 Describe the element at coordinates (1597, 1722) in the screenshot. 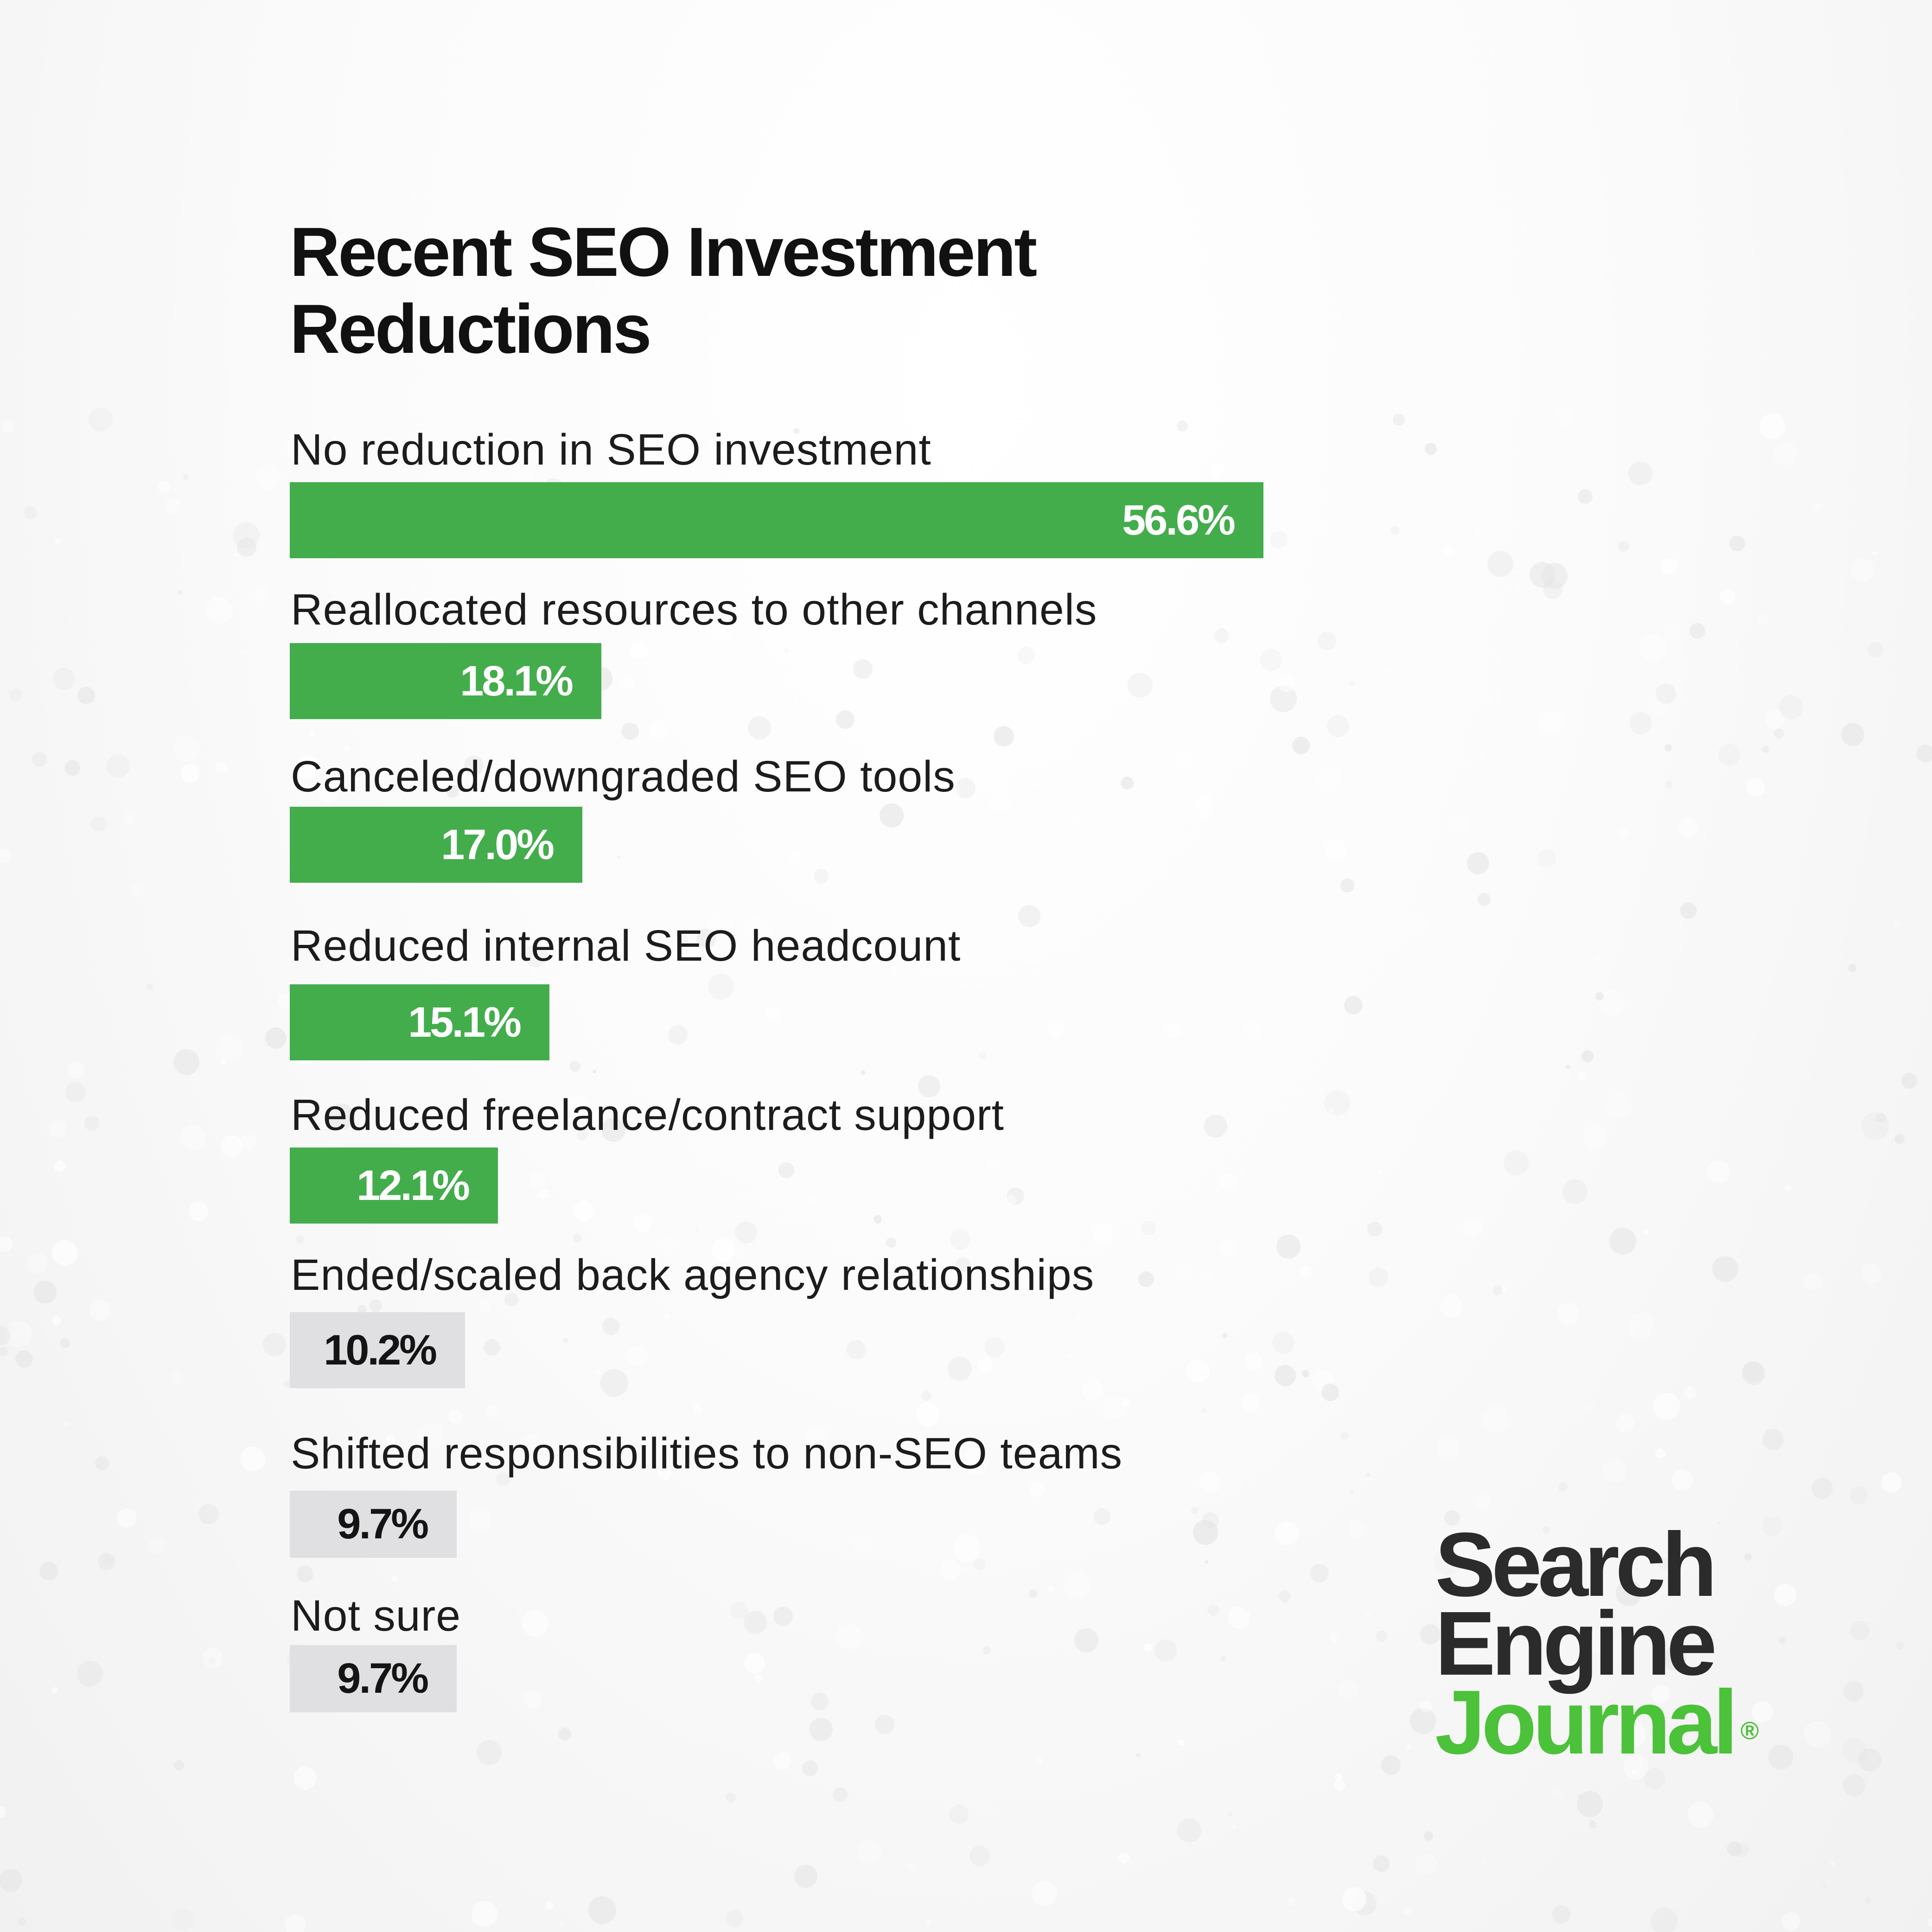

I see `logo-line-journal: Journal ®` at that location.